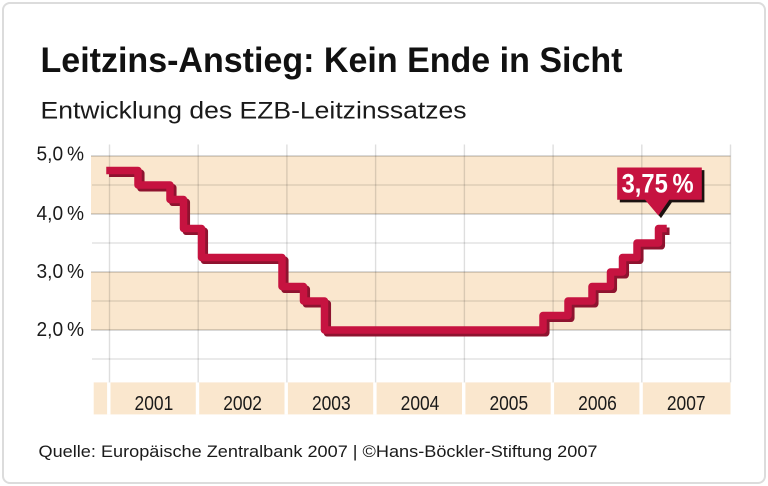  I want to click on svg-text: 2007, so click(686, 404).